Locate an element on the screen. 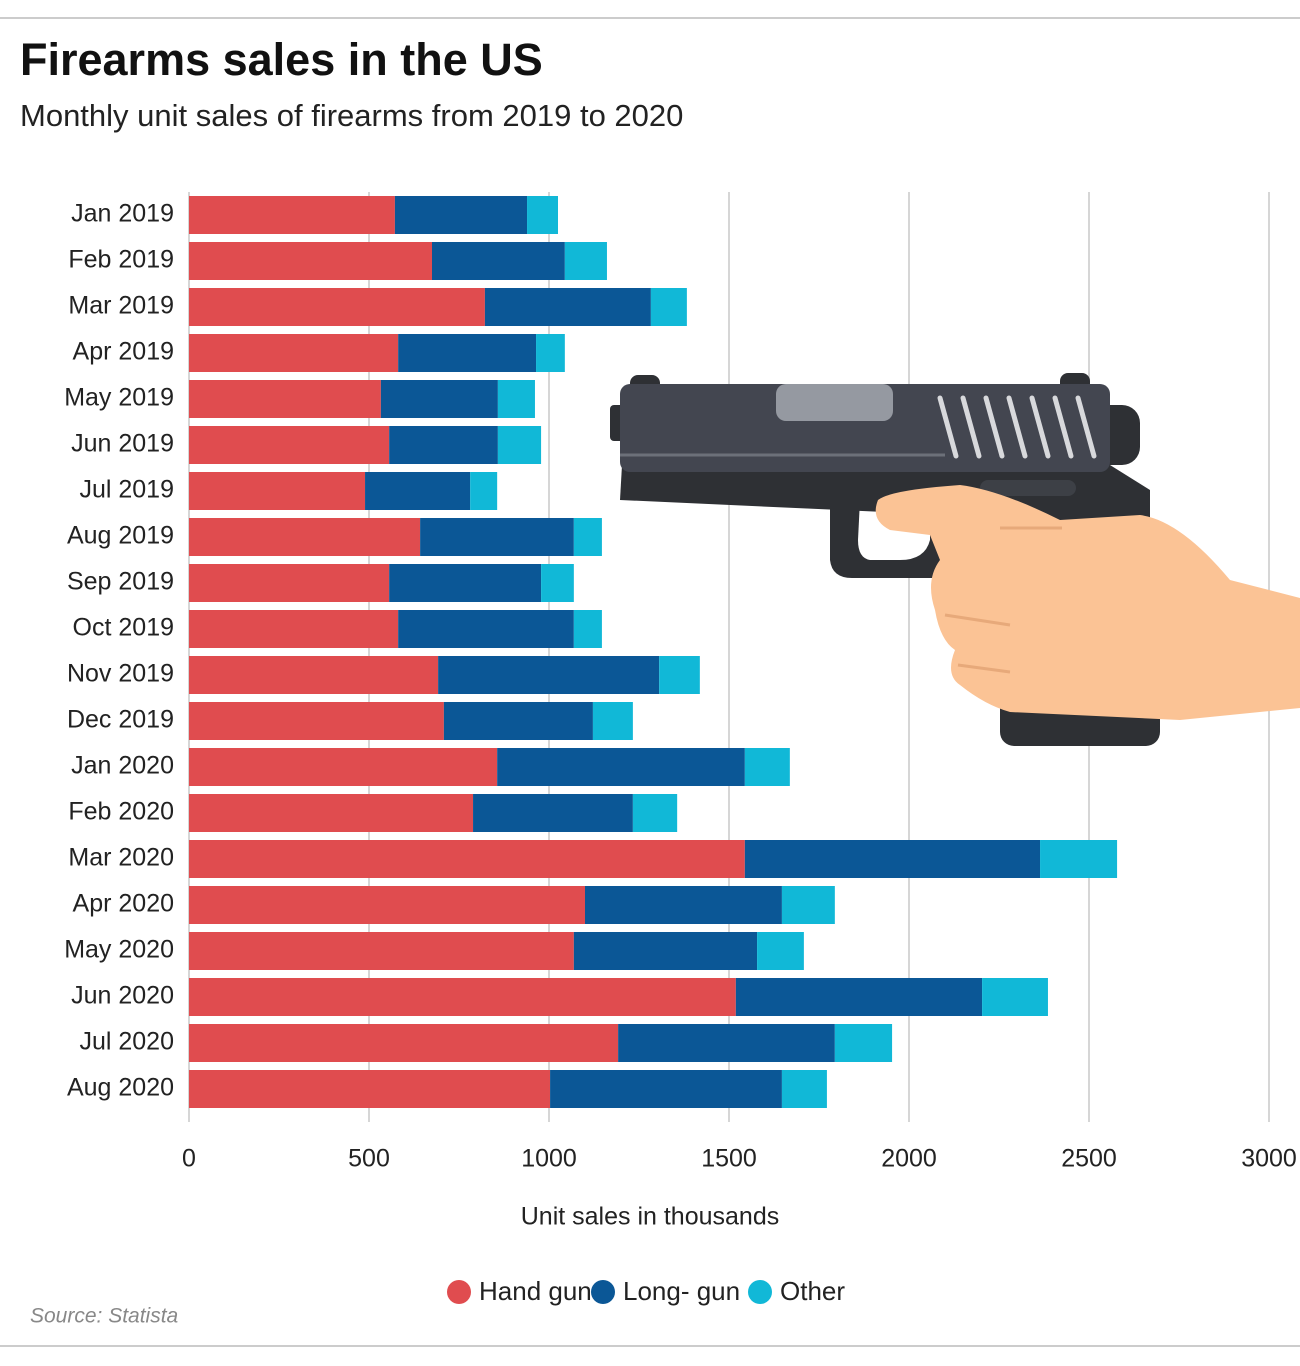  y-tick-label: Mar 2019 is located at coordinates (121, 306).